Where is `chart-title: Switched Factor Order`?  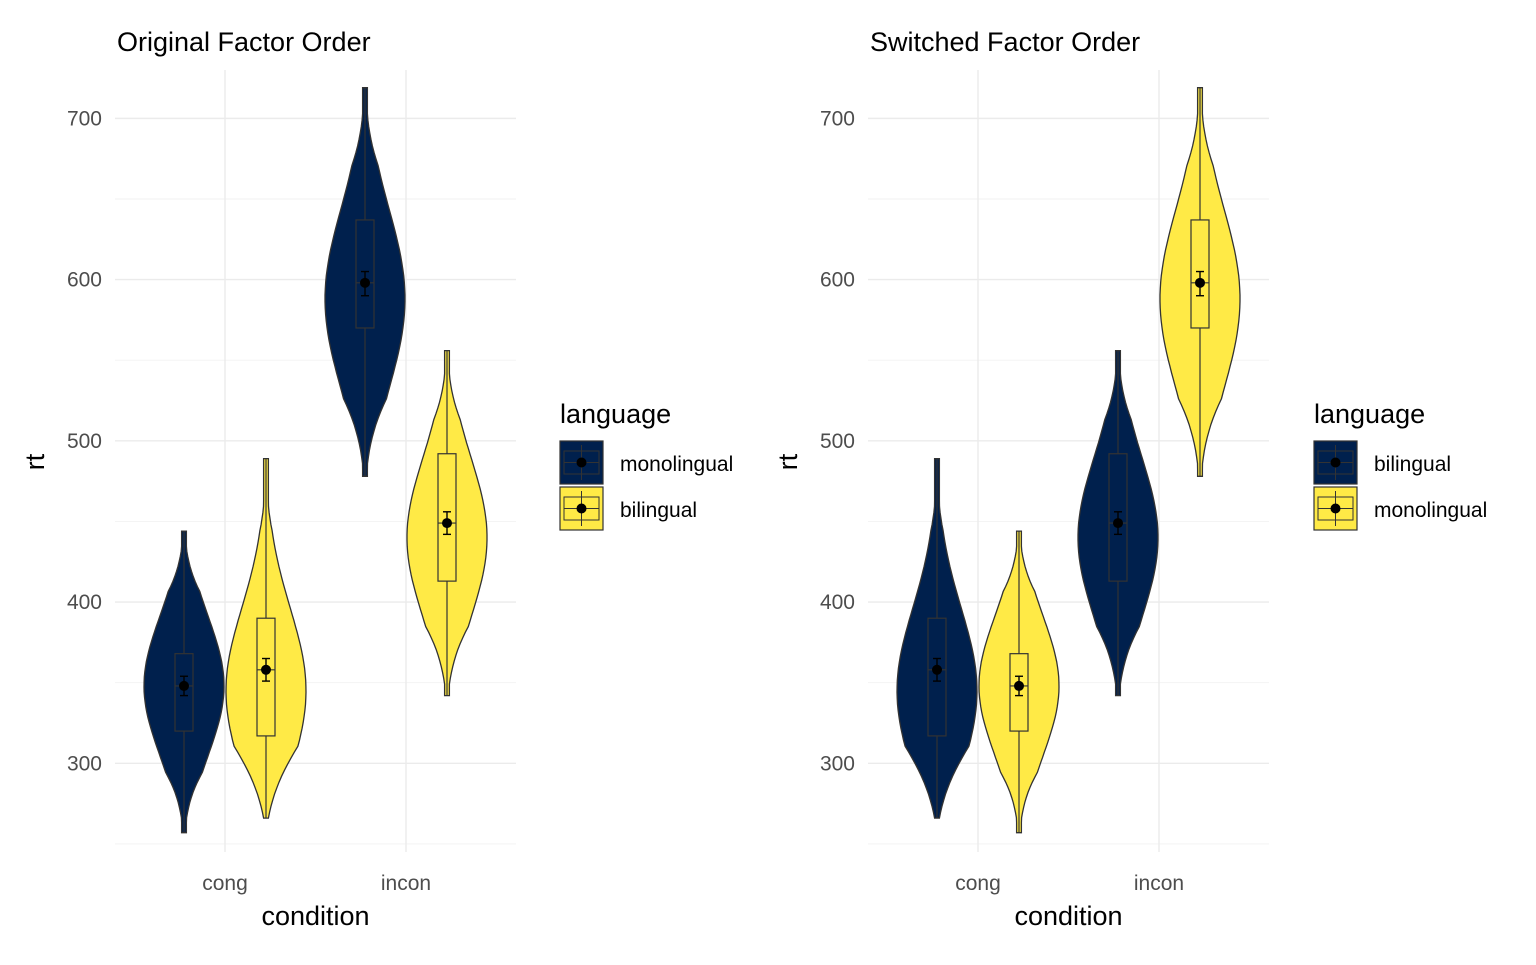 chart-title: Switched Factor Order is located at coordinates (1005, 42).